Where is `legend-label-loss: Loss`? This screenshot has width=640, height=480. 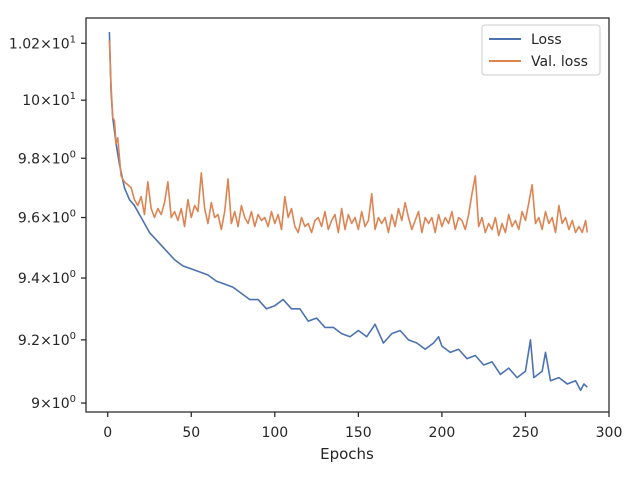
legend-label-loss: Loss is located at coordinates (546, 40).